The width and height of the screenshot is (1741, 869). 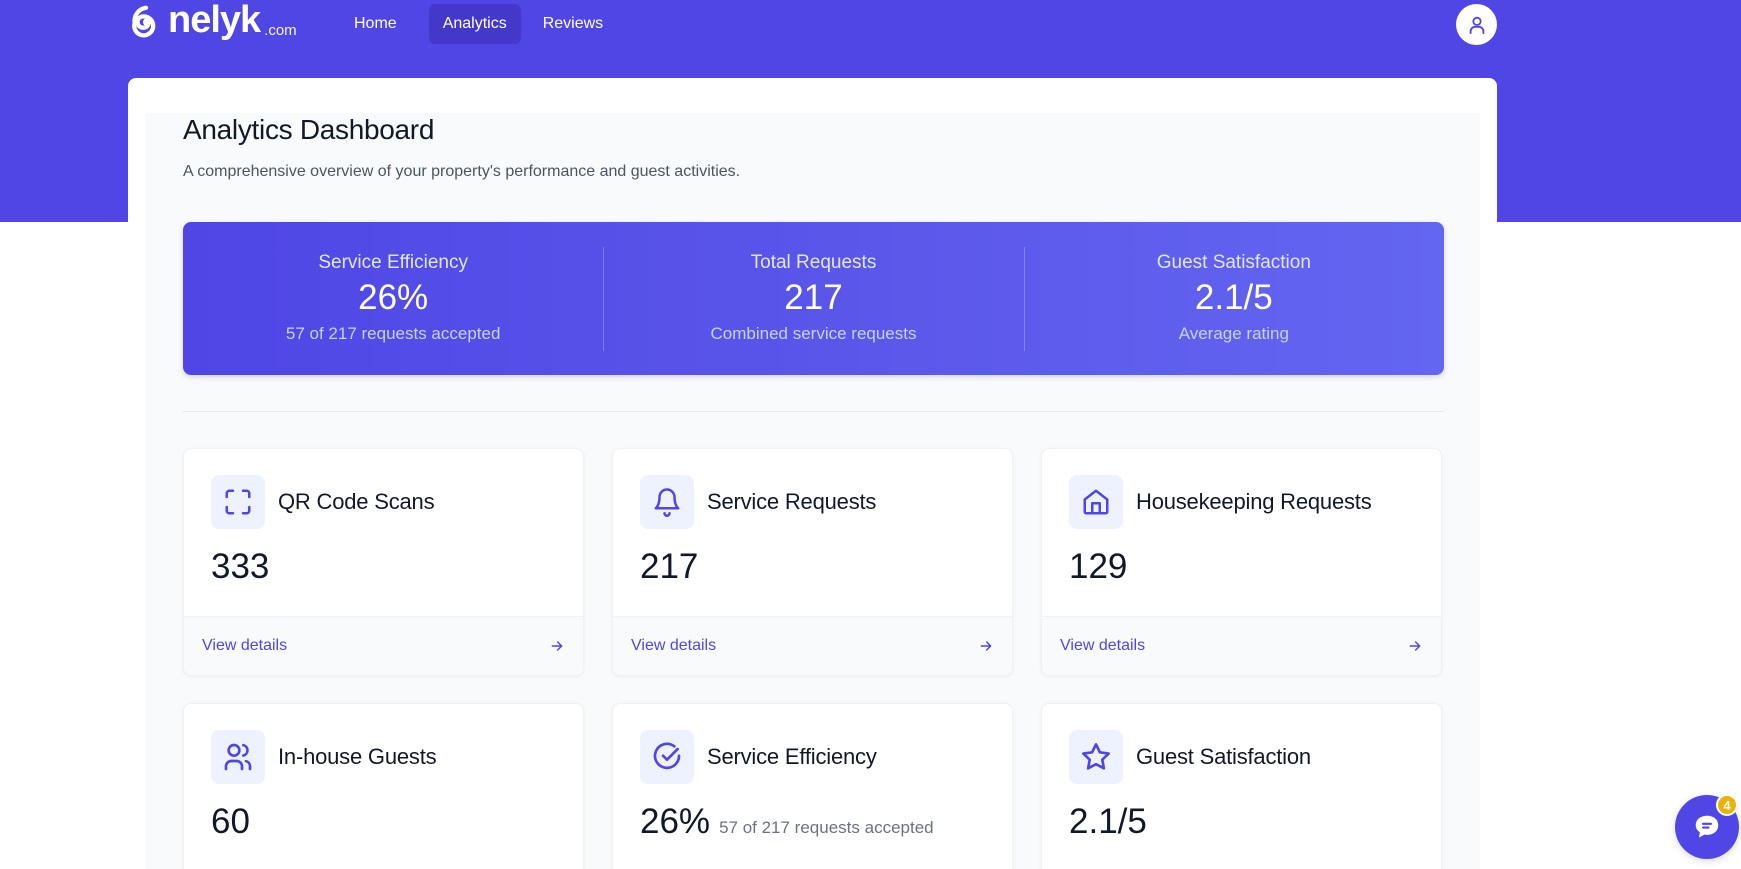 What do you see at coordinates (792, 501) in the screenshot?
I see `card-title: Service Requests` at bounding box center [792, 501].